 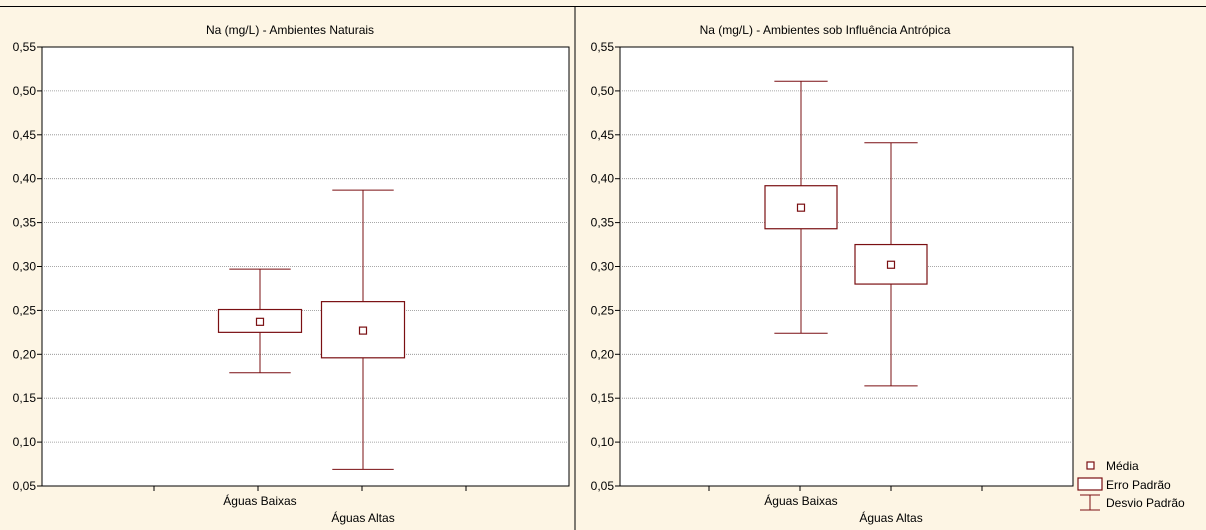 What do you see at coordinates (290, 30) in the screenshot?
I see `chart-title: Na (mg/L) - Ambientes Naturais` at bounding box center [290, 30].